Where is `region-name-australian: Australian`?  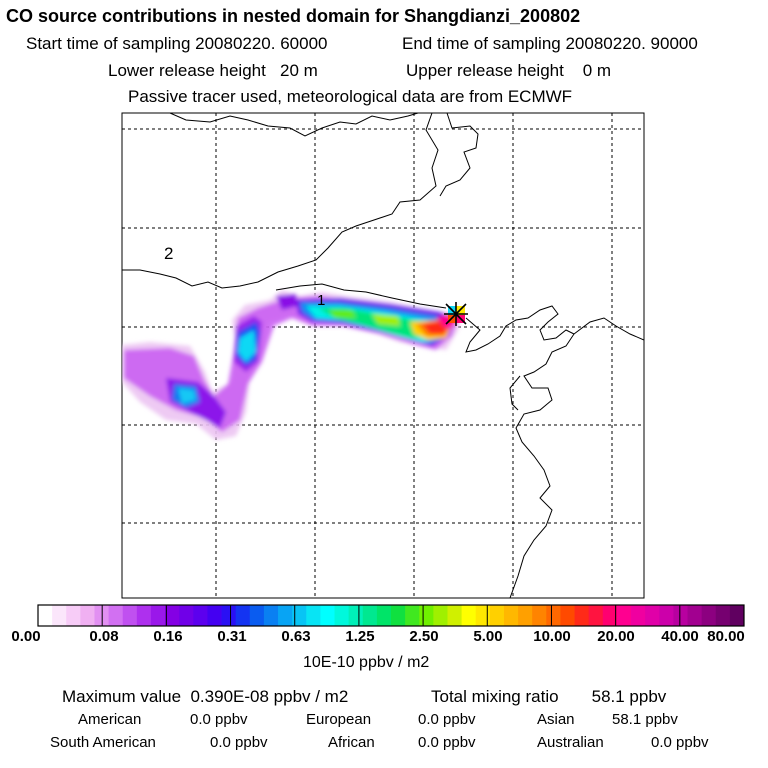
region-name-australian: Australian is located at coordinates (570, 742).